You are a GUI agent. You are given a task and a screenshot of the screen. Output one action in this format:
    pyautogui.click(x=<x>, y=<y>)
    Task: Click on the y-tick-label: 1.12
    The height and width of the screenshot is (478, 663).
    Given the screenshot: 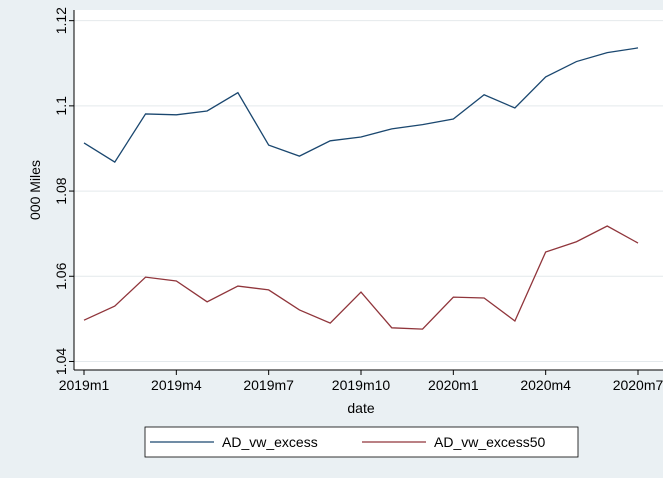 What is the action you would take?
    pyautogui.click(x=61, y=20)
    